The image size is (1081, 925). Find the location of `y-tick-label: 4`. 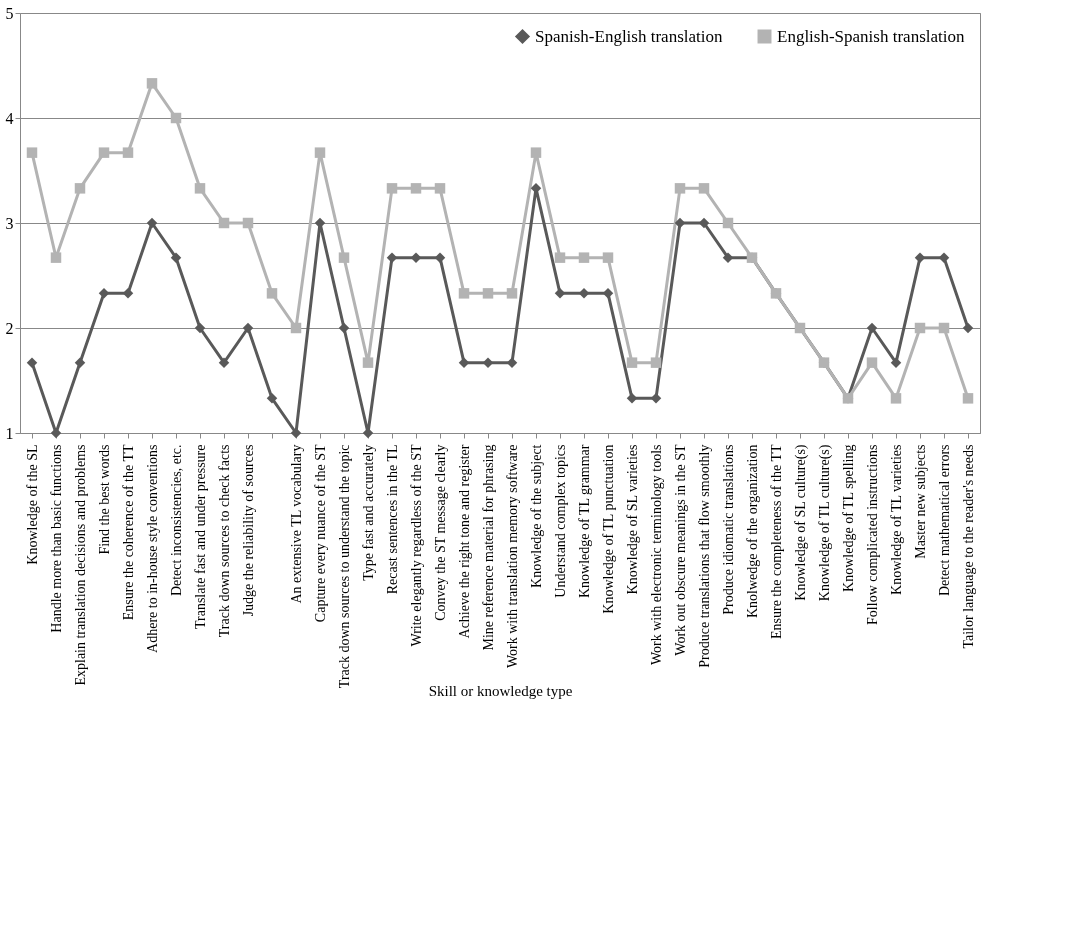

y-tick-label: 4 is located at coordinates (9, 118).